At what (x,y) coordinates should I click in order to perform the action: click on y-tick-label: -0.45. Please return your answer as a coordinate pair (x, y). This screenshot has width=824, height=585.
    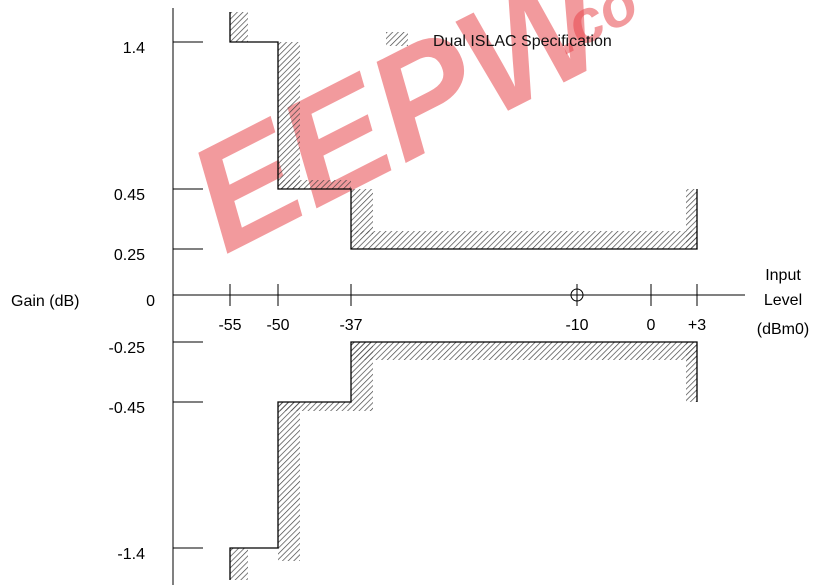
    Looking at the image, I should click on (127, 408).